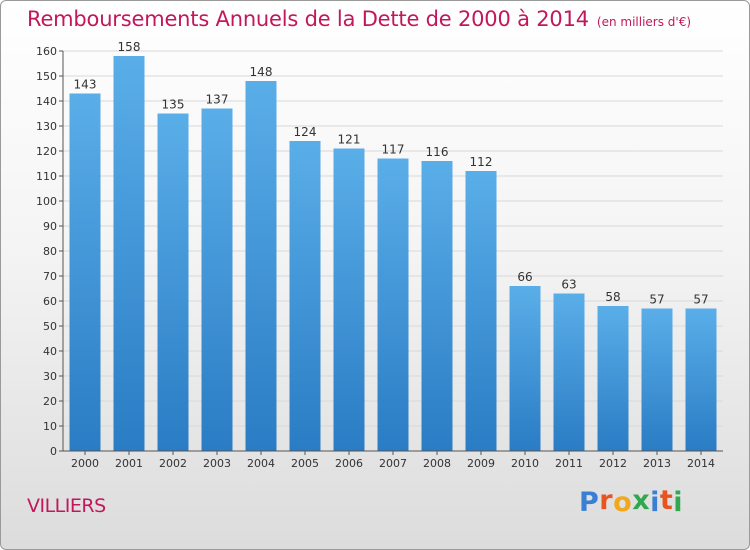  I want to click on data-label-2009: 112, so click(481, 162).